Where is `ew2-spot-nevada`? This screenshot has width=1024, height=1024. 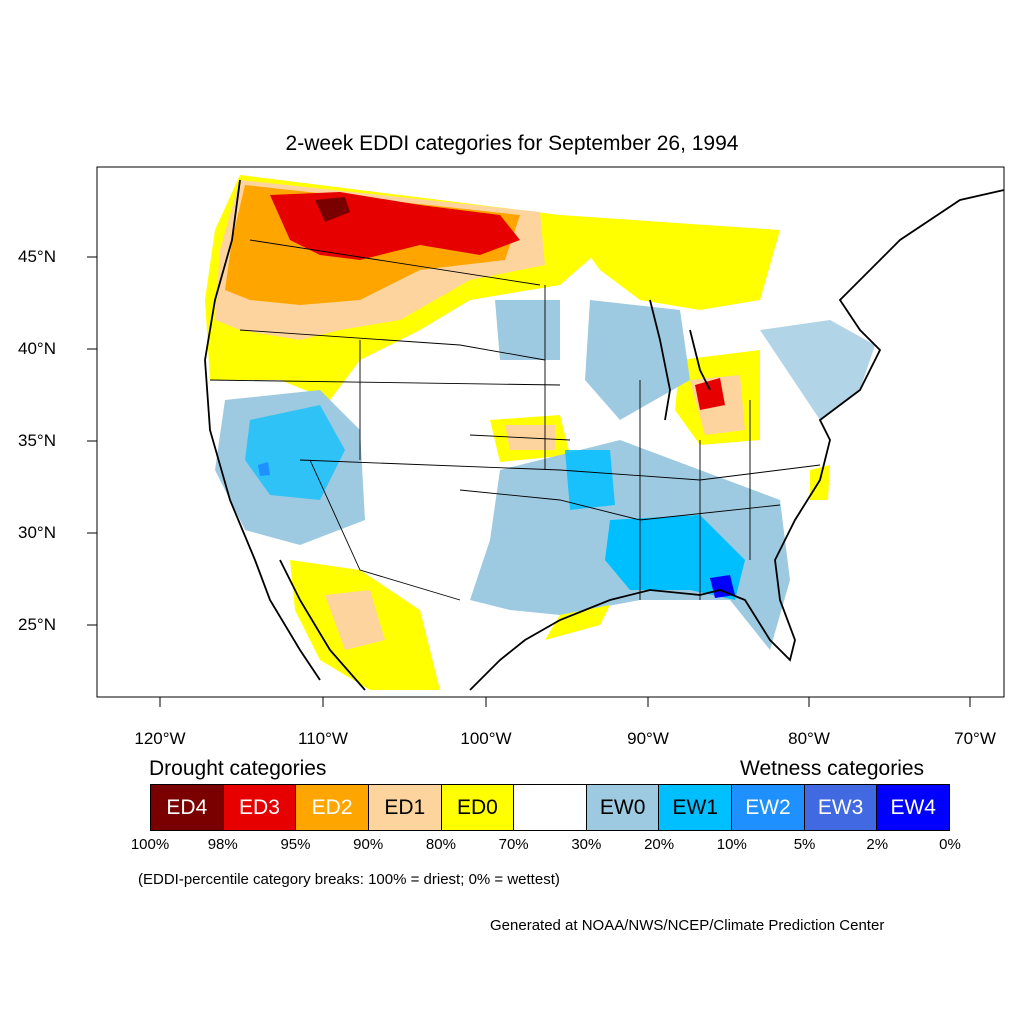
ew2-spot-nevada is located at coordinates (264, 469).